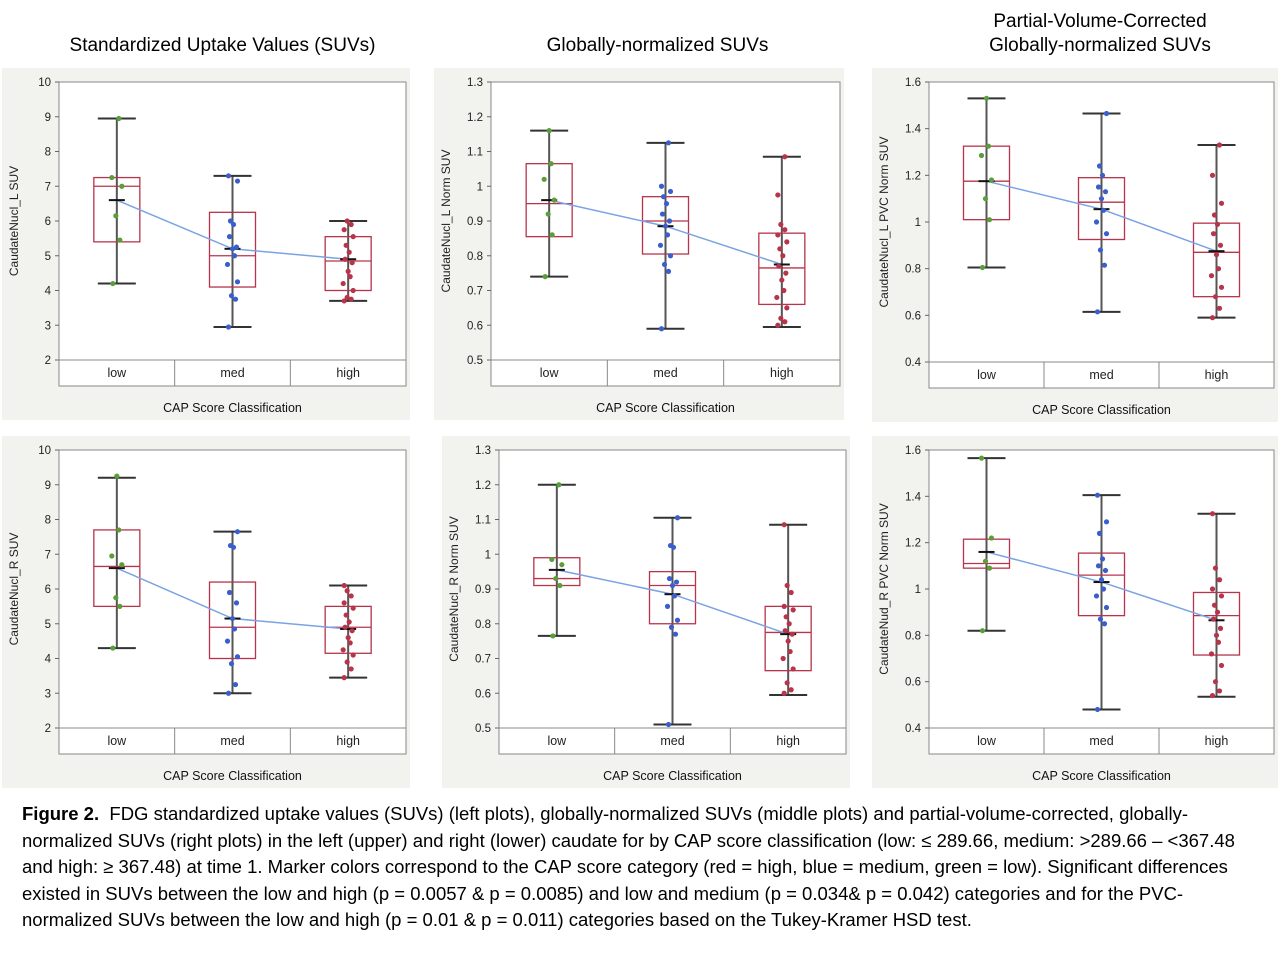 This screenshot has width=1280, height=977. Describe the element at coordinates (48, 486) in the screenshot. I see `y-tick-label: 9` at that location.